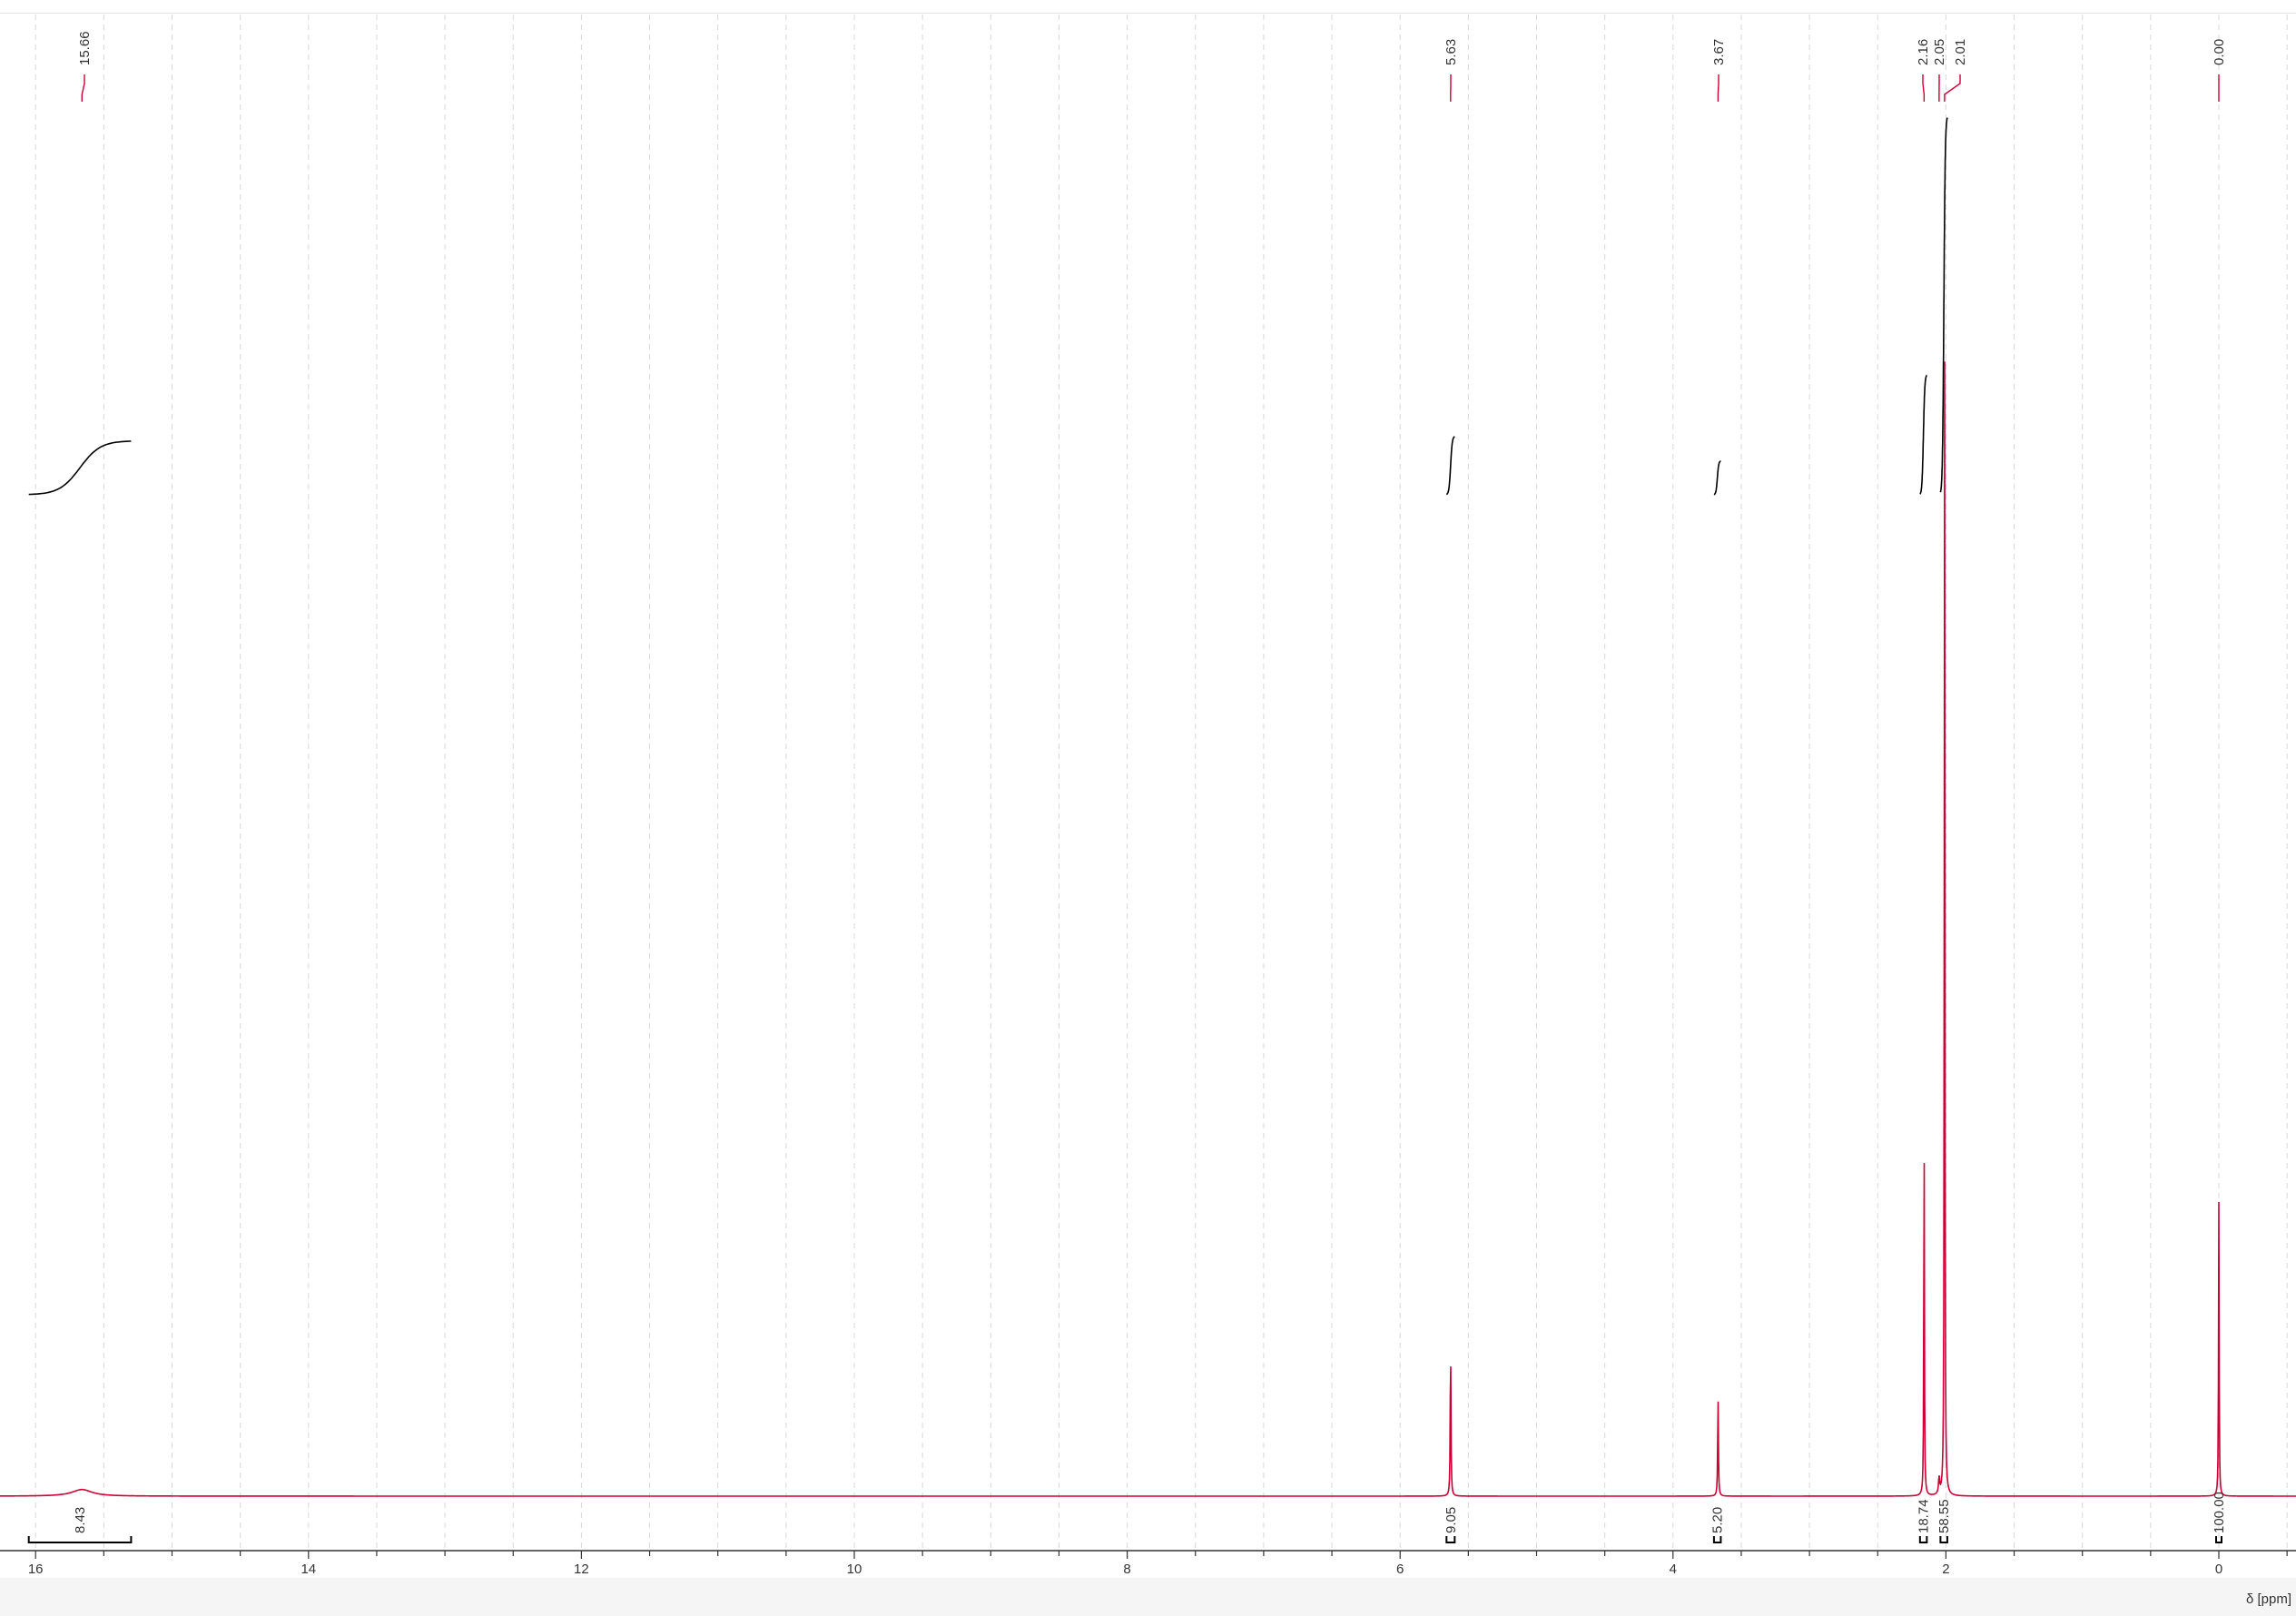 Image resolution: width=2296 pixels, height=1616 pixels. I want to click on x-tick-label: 10, so click(854, 1570).